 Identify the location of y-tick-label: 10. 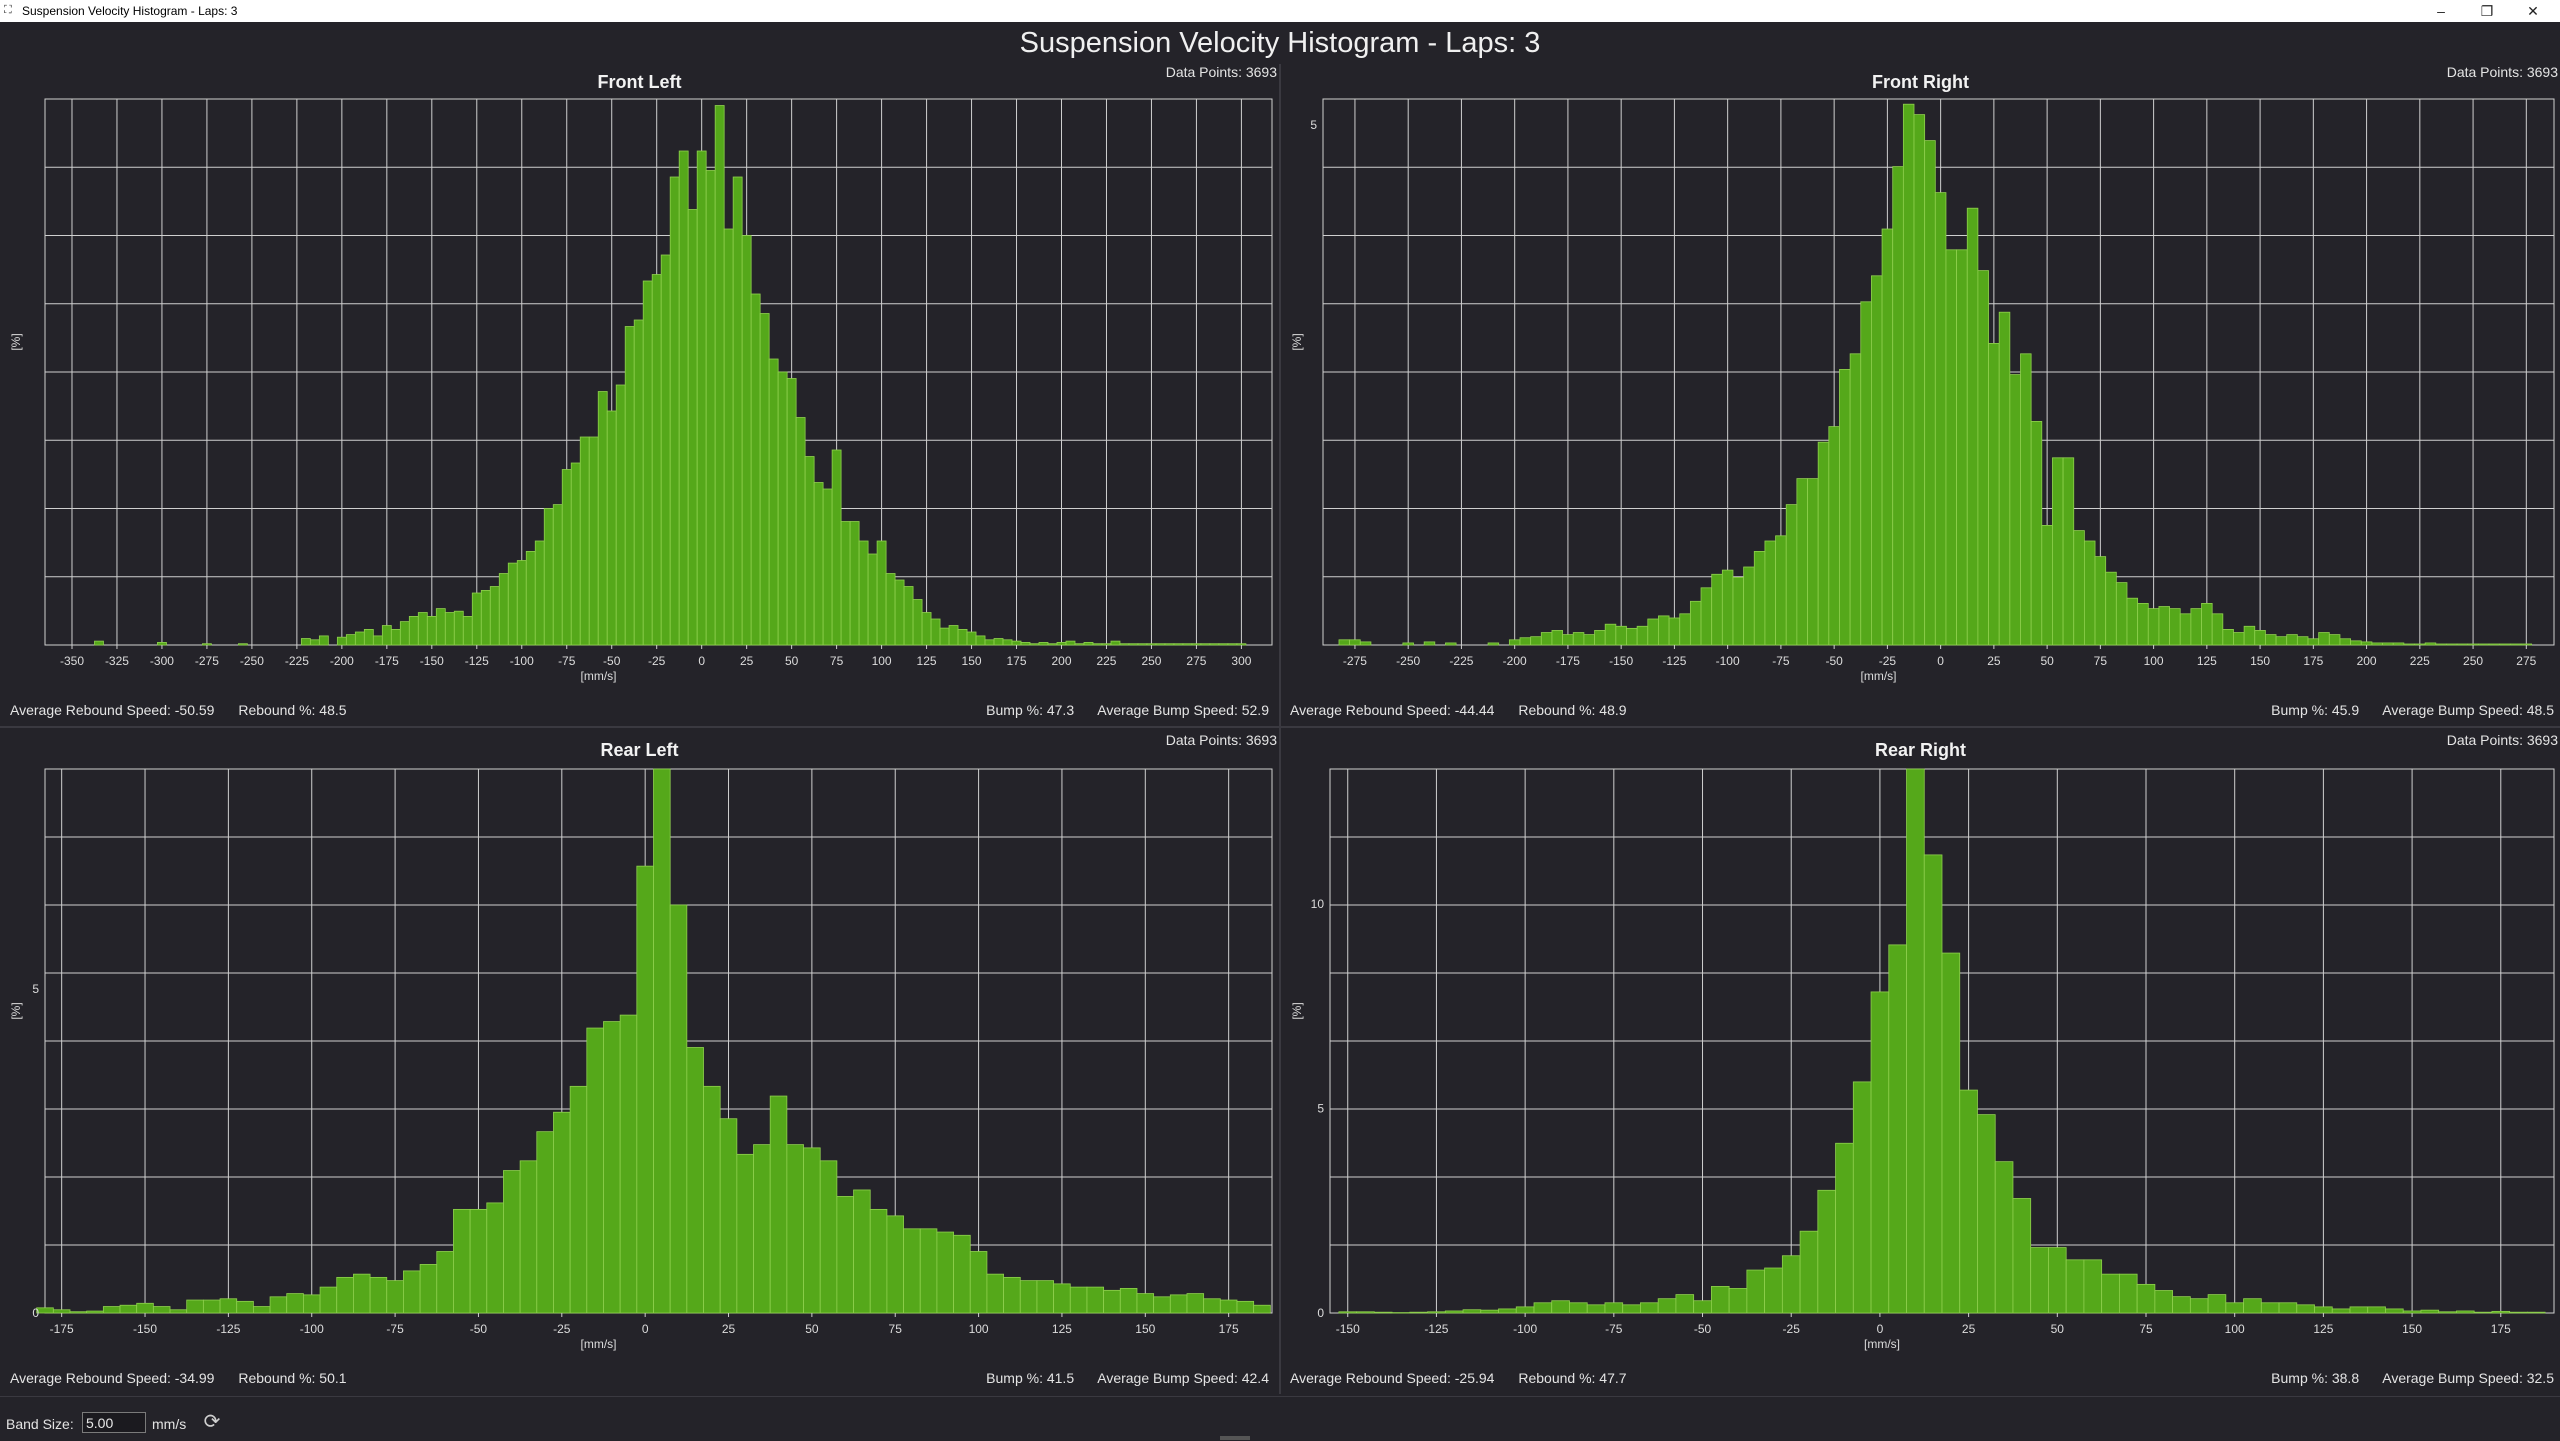
(1318, 904).